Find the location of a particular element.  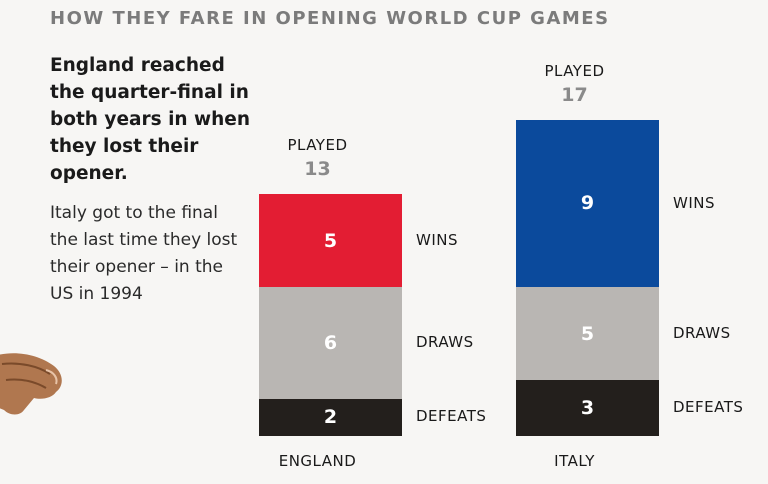

played-label-england: PLAYED is located at coordinates (317, 145).